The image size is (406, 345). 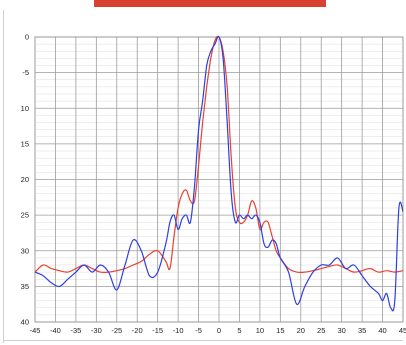 I want to click on x-tick-label: -40, so click(x=55, y=330).